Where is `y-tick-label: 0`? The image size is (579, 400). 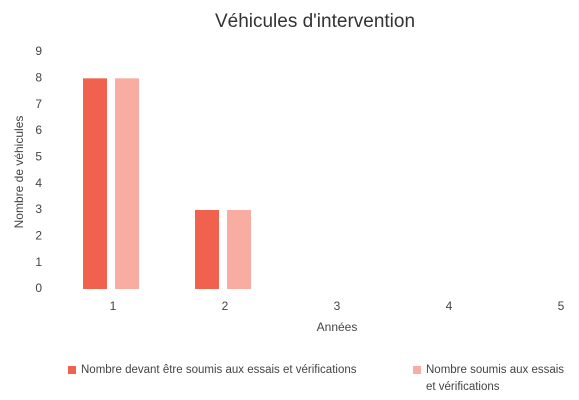 y-tick-label: 0 is located at coordinates (38, 288).